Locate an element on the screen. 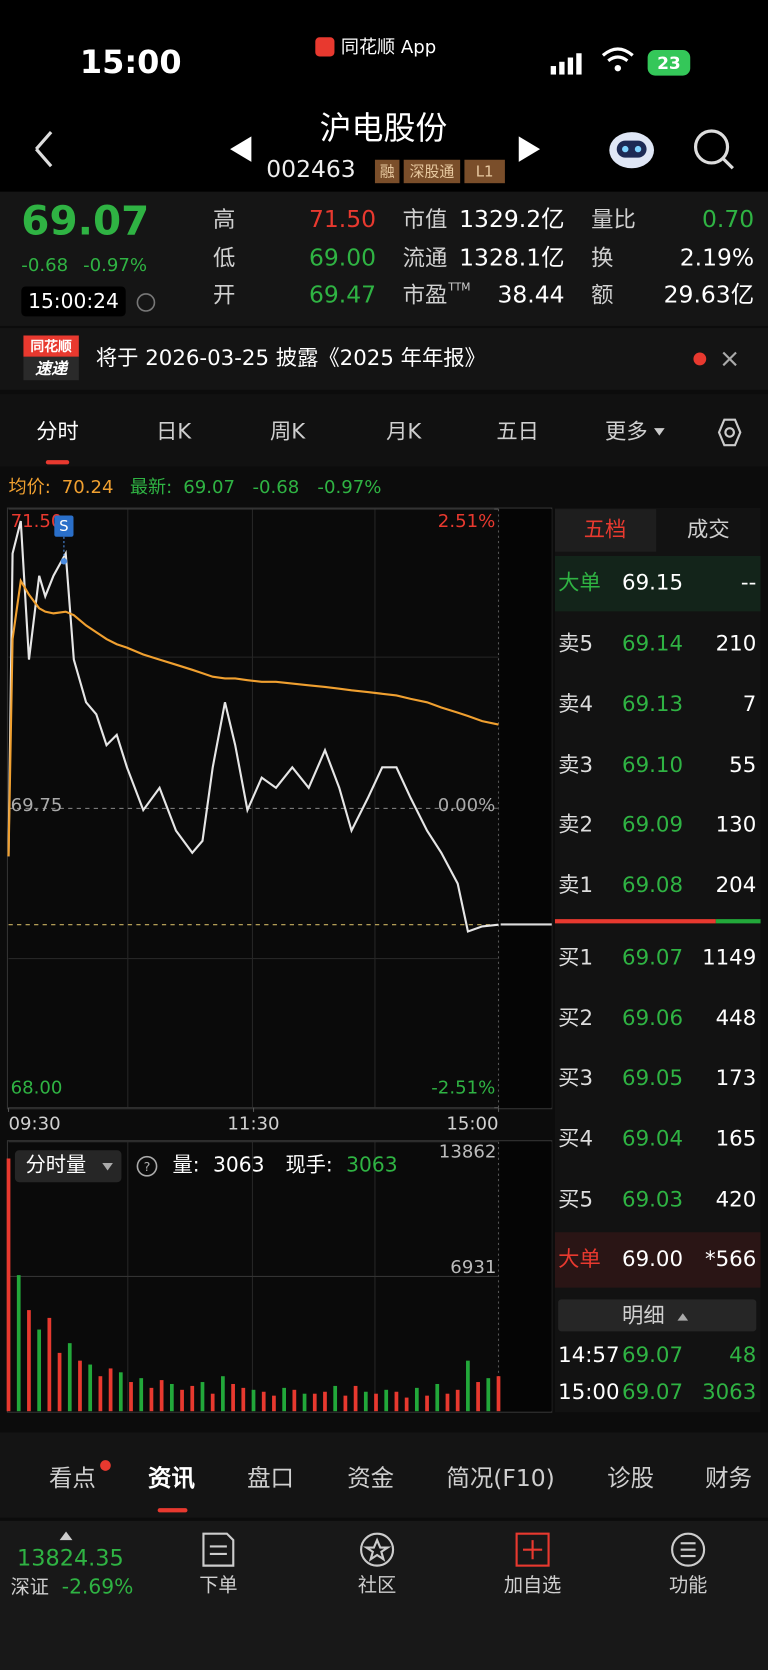  info-icon is located at coordinates (146, 302).